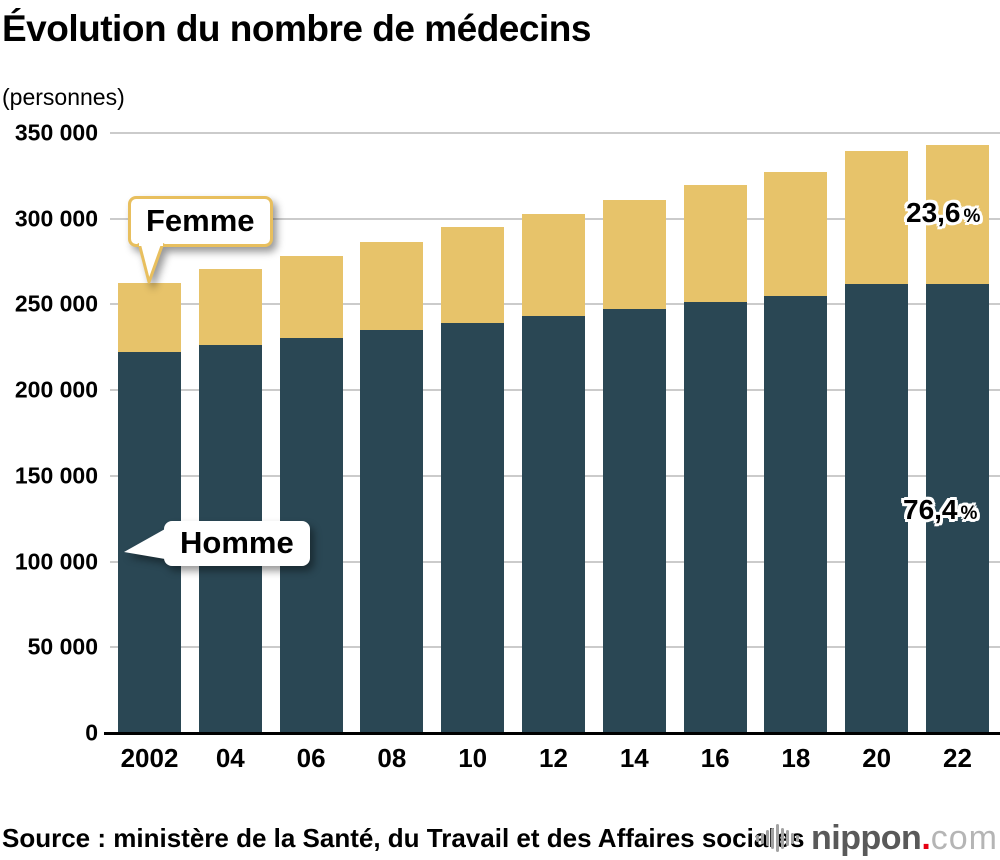 The height and width of the screenshot is (860, 1000). Describe the element at coordinates (473, 528) in the screenshot. I see `bar-homme-2010` at that location.